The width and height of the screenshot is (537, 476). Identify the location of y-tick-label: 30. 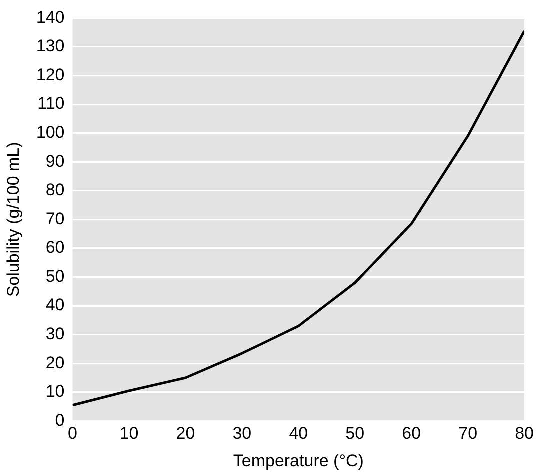
(55, 334).